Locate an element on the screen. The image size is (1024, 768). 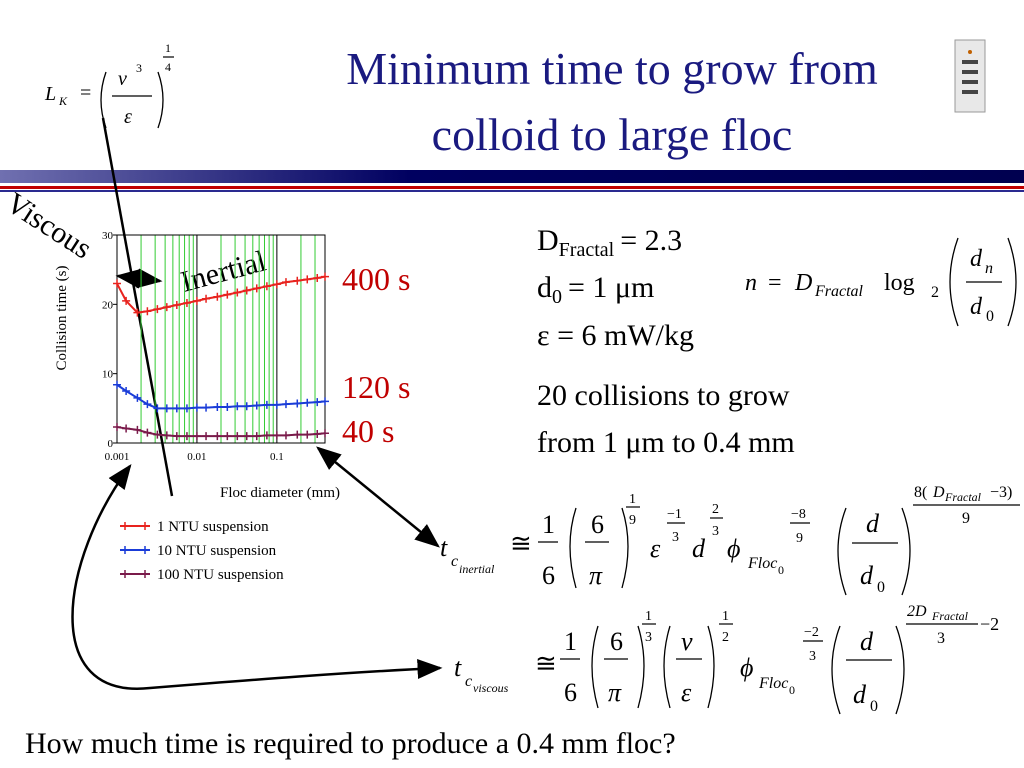
note: from 1 μm to 0.4 mm is located at coordinates (666, 442).